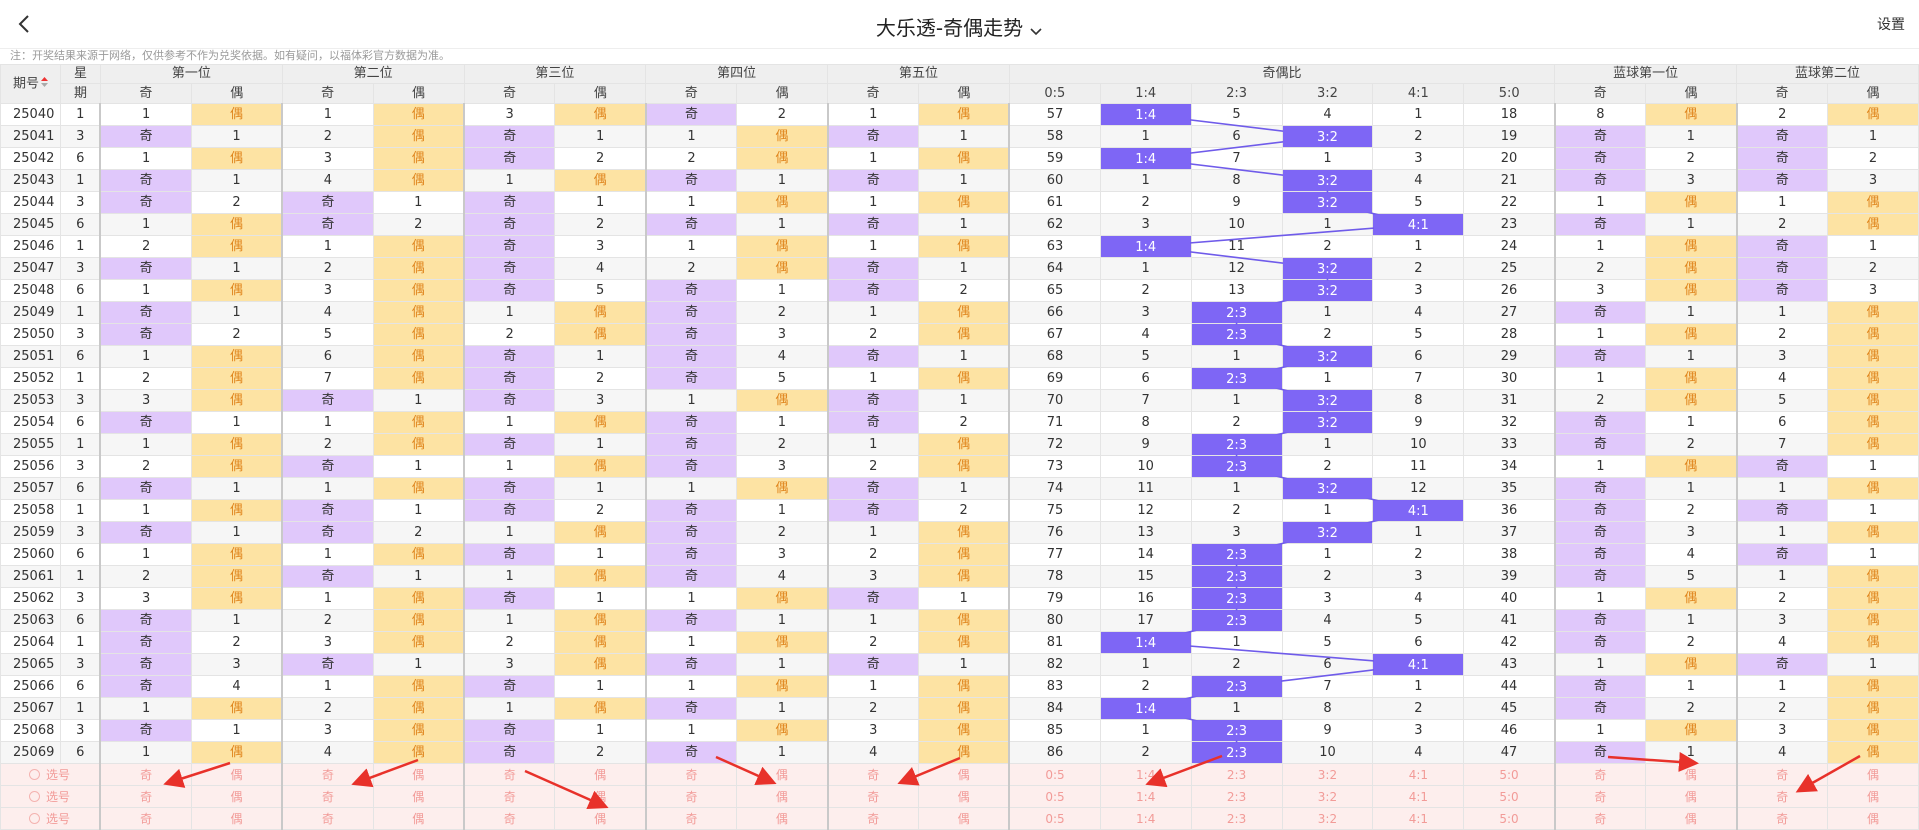  What do you see at coordinates (1236, 136) in the screenshot?
I see `ratio-miss-cell: 6` at bounding box center [1236, 136].